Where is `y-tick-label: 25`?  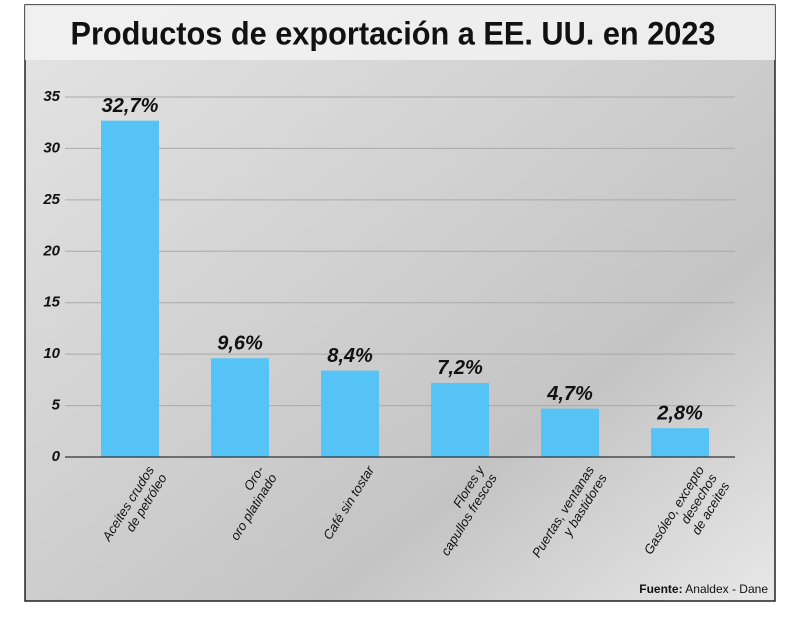
y-tick-label: 25 is located at coordinates (51, 199).